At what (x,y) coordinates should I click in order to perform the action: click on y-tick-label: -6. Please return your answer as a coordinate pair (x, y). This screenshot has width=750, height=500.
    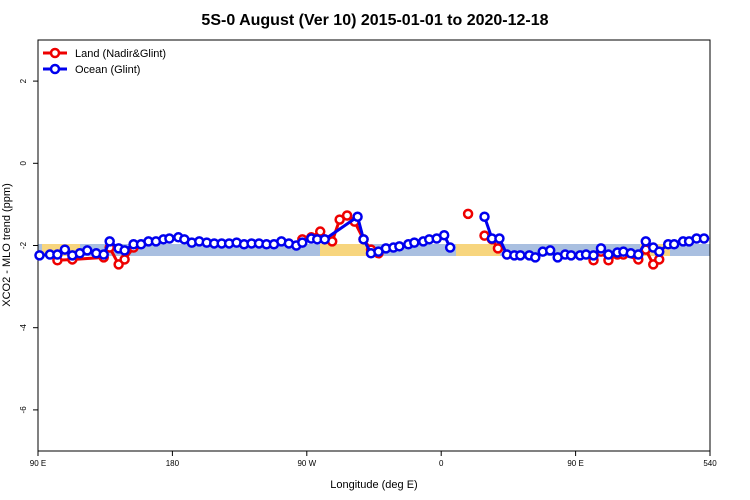
    Looking at the image, I should click on (23, 410).